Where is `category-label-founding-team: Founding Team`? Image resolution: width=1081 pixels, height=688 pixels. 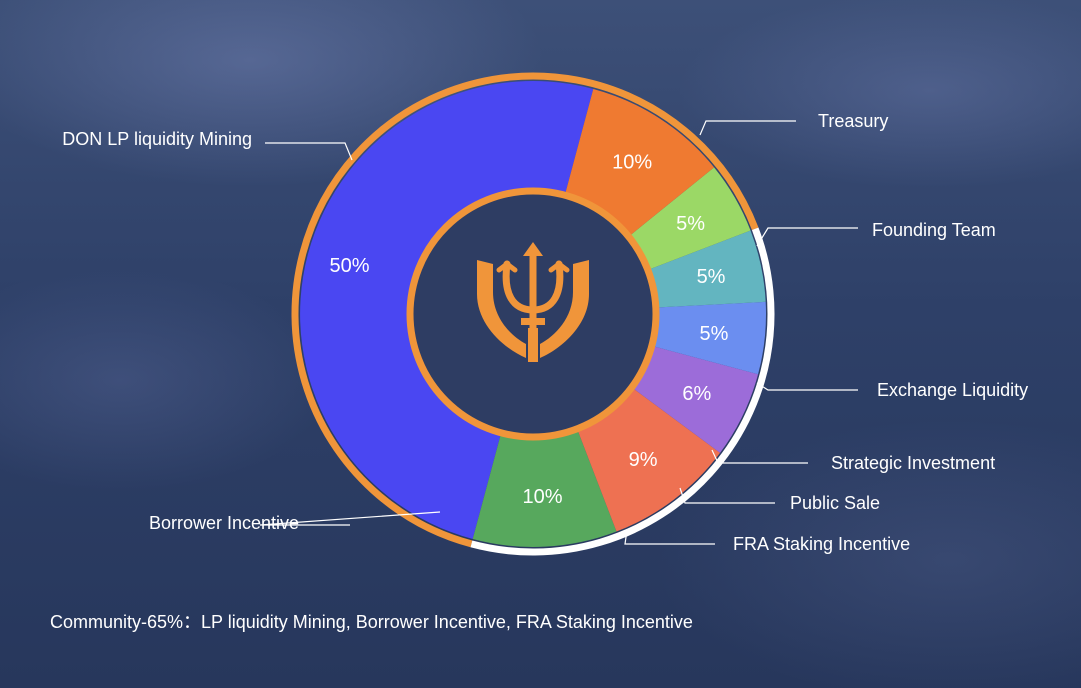 category-label-founding-team: Founding Team is located at coordinates (934, 230).